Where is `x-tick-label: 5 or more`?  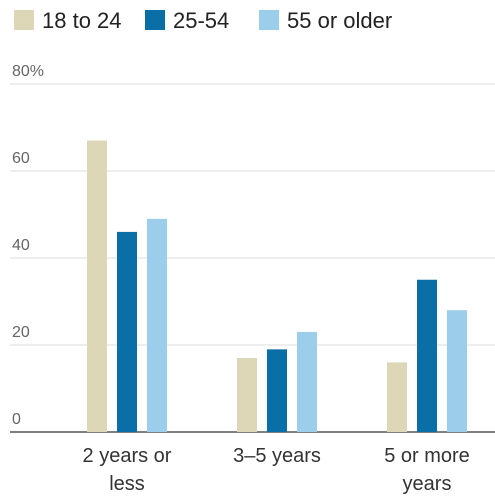
x-tick-label: 5 or more is located at coordinates (427, 456).